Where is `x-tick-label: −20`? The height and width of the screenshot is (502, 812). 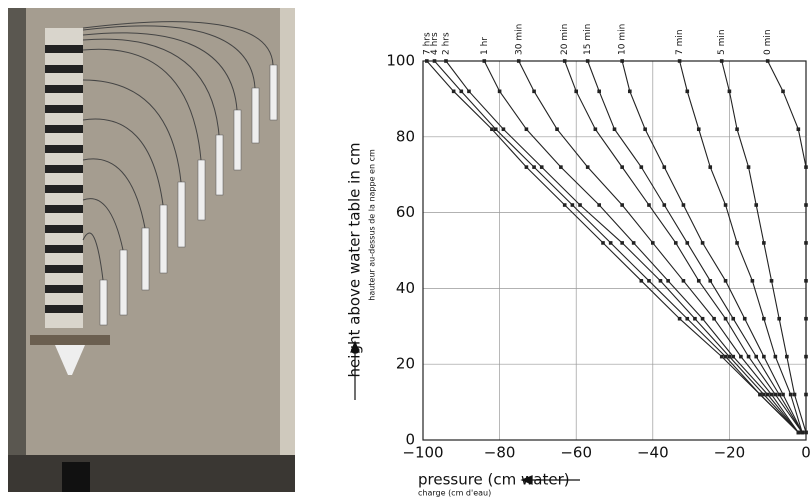
x-tick-label: −20 is located at coordinates (730, 453).